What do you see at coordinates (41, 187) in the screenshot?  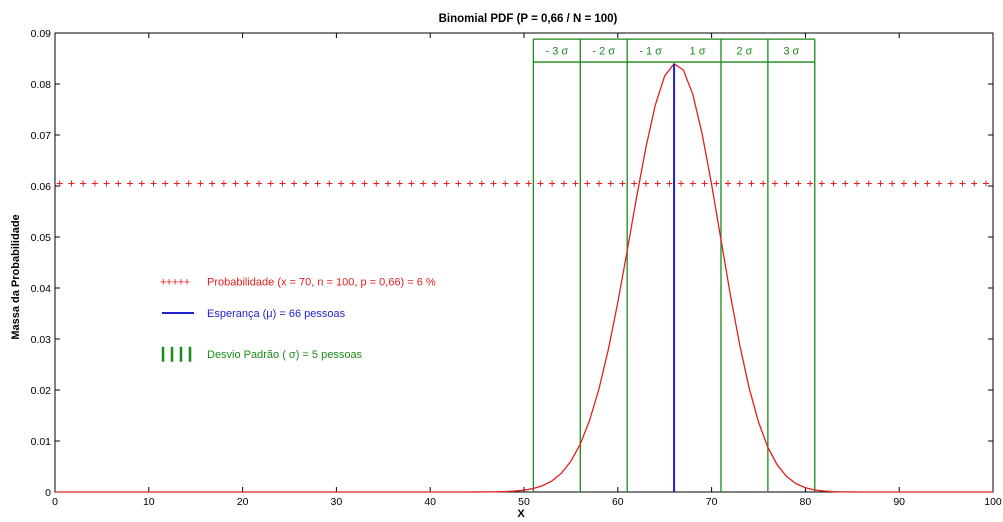 I see `y-tick-label: 0.06` at bounding box center [41, 187].